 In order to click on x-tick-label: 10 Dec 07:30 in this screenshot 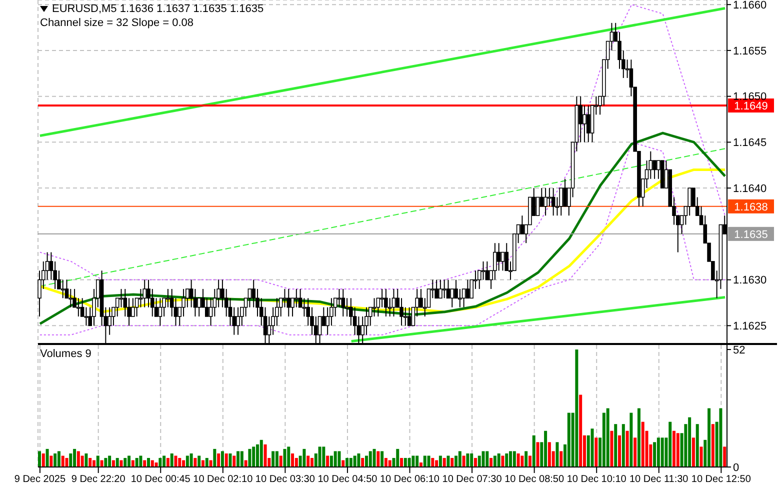, I will do `click(472, 480)`.